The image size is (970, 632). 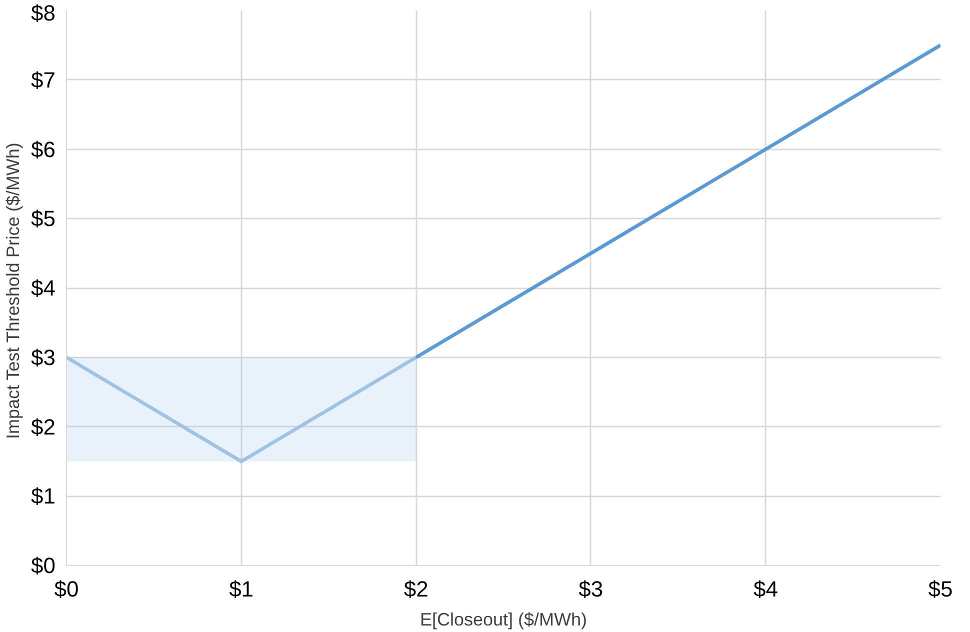 What do you see at coordinates (43, 79) in the screenshot?
I see `y-tick-label: $7` at bounding box center [43, 79].